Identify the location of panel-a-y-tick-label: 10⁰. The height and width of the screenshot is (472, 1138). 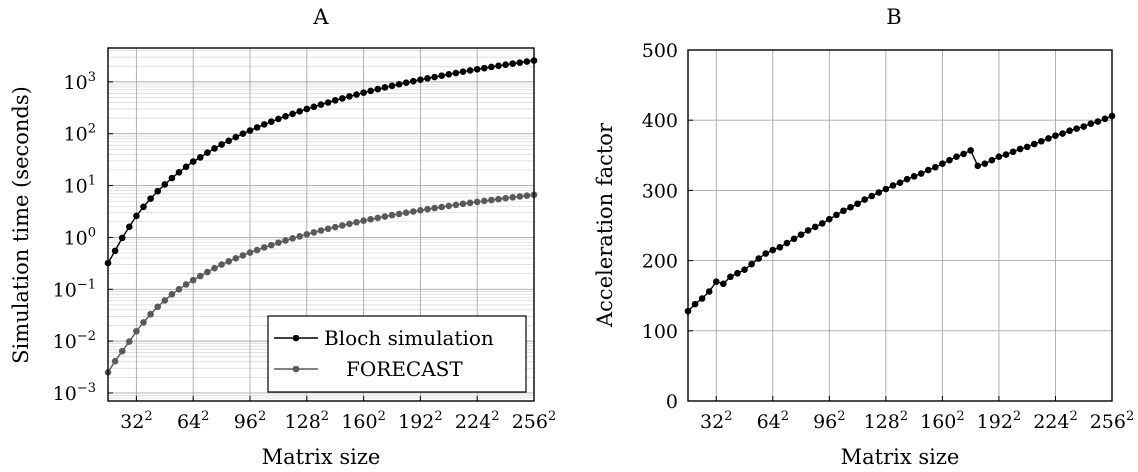
(80, 237).